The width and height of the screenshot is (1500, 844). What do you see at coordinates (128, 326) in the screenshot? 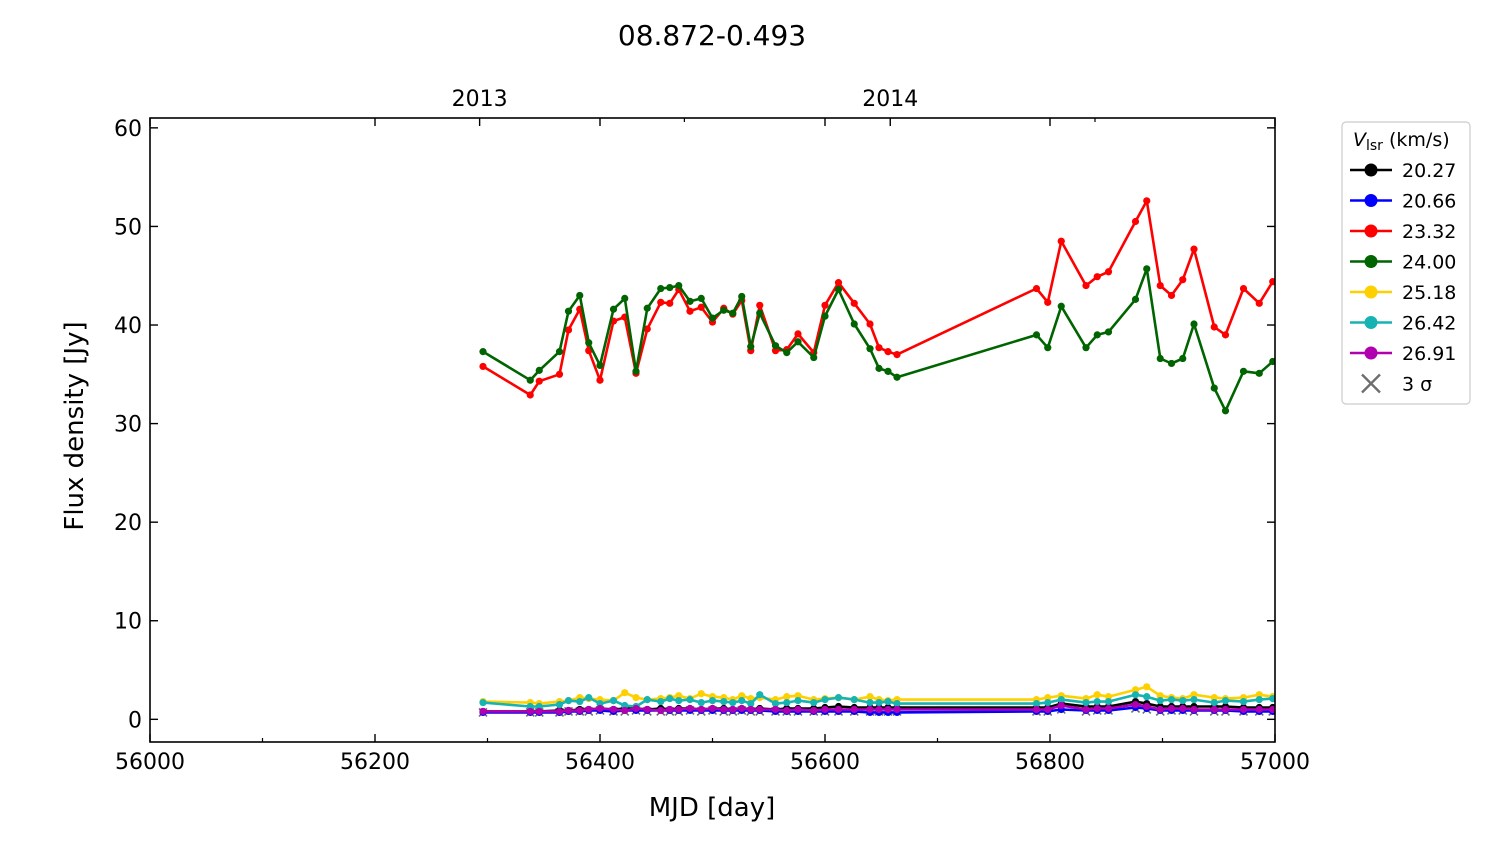
I see `y-tick-label: 40` at bounding box center [128, 326].